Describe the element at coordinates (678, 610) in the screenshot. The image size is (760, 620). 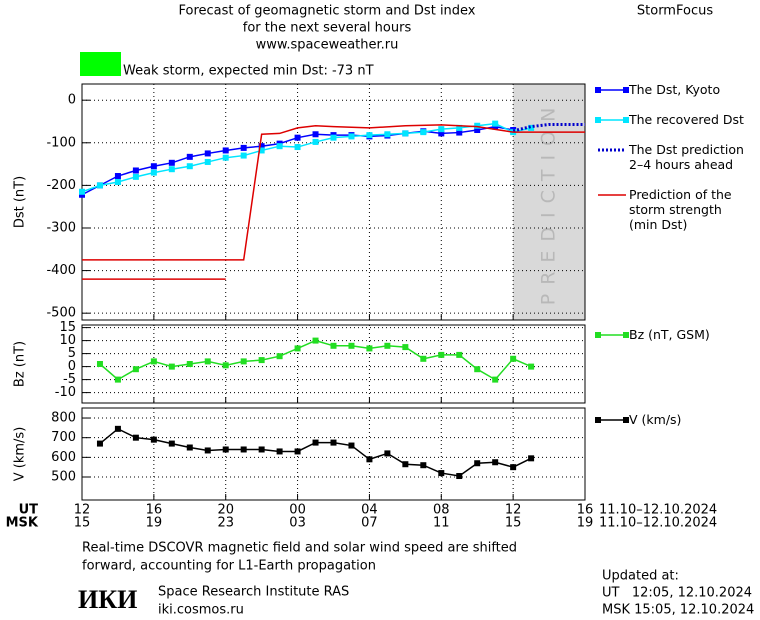
I see `updated-msk: MSK 15:05, 12.10.2024` at that location.